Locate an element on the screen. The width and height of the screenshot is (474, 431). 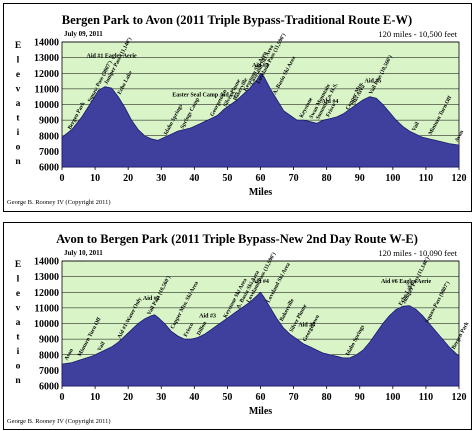
waypoint-label: Aid #6 Eagles Aerie is located at coordinates (406, 282).